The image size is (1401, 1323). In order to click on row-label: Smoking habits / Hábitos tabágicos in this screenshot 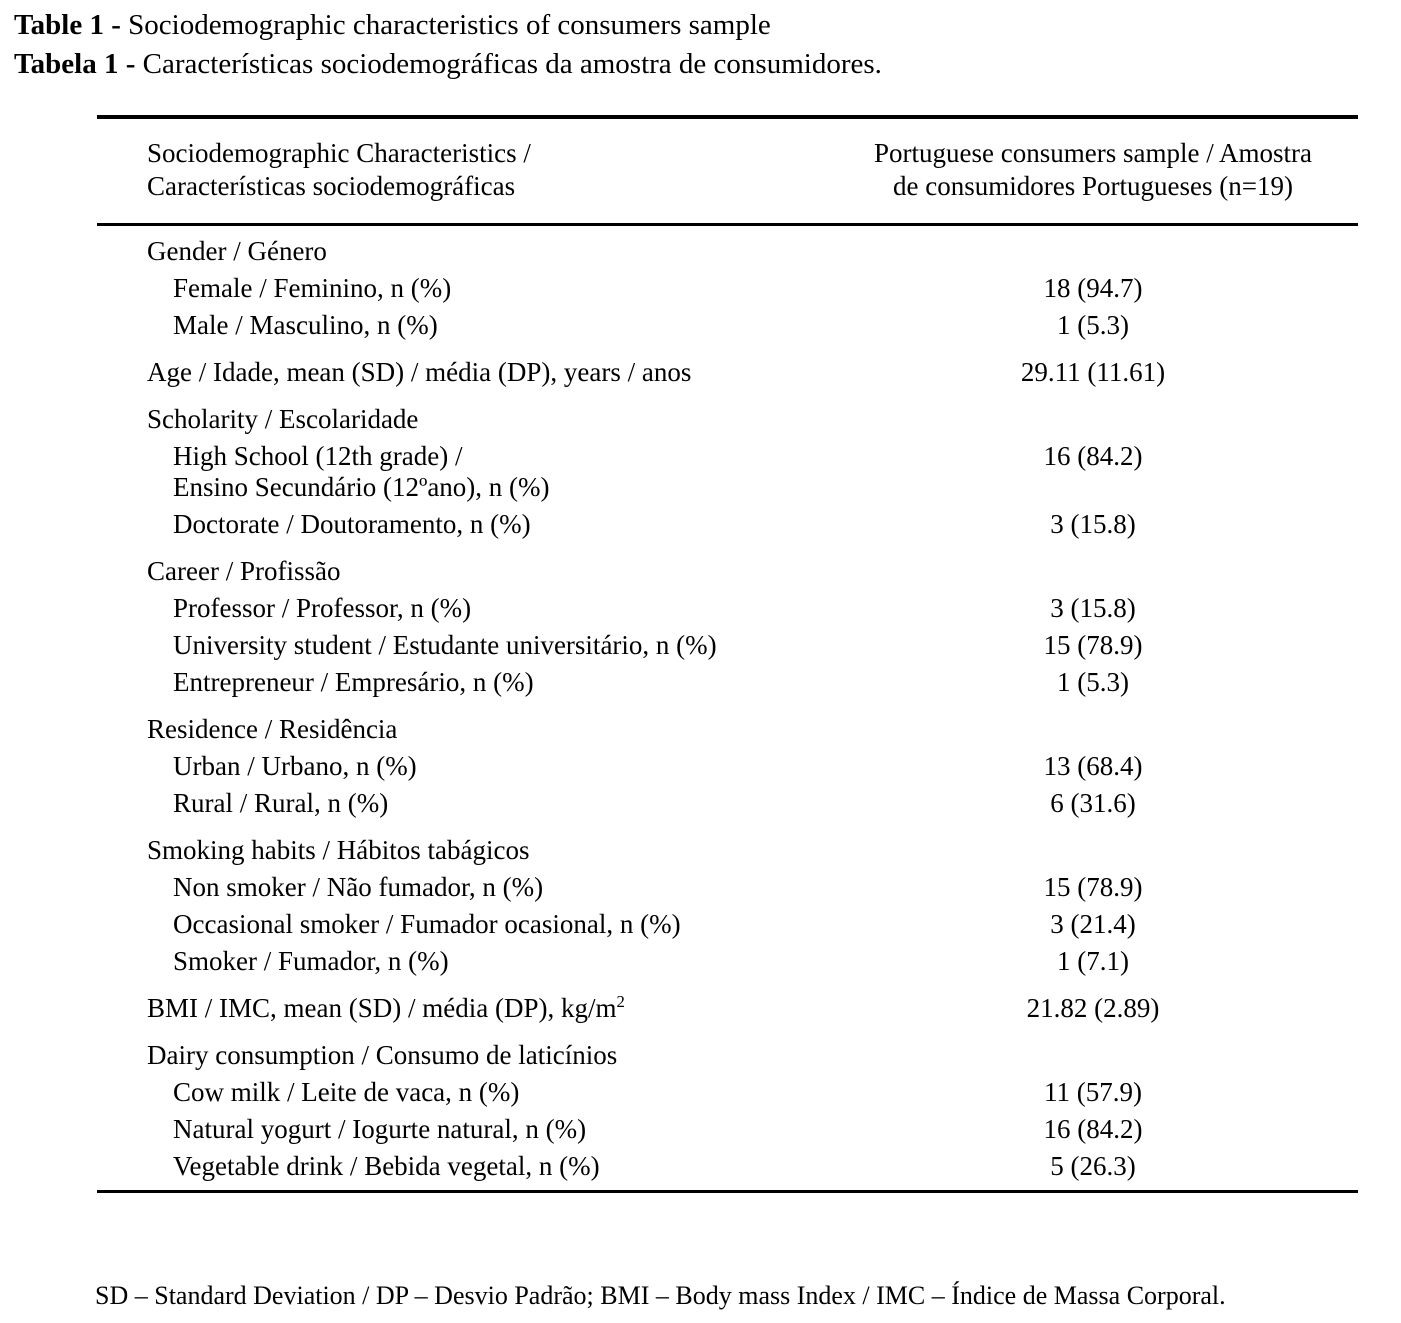, I will do `click(462, 850)`.